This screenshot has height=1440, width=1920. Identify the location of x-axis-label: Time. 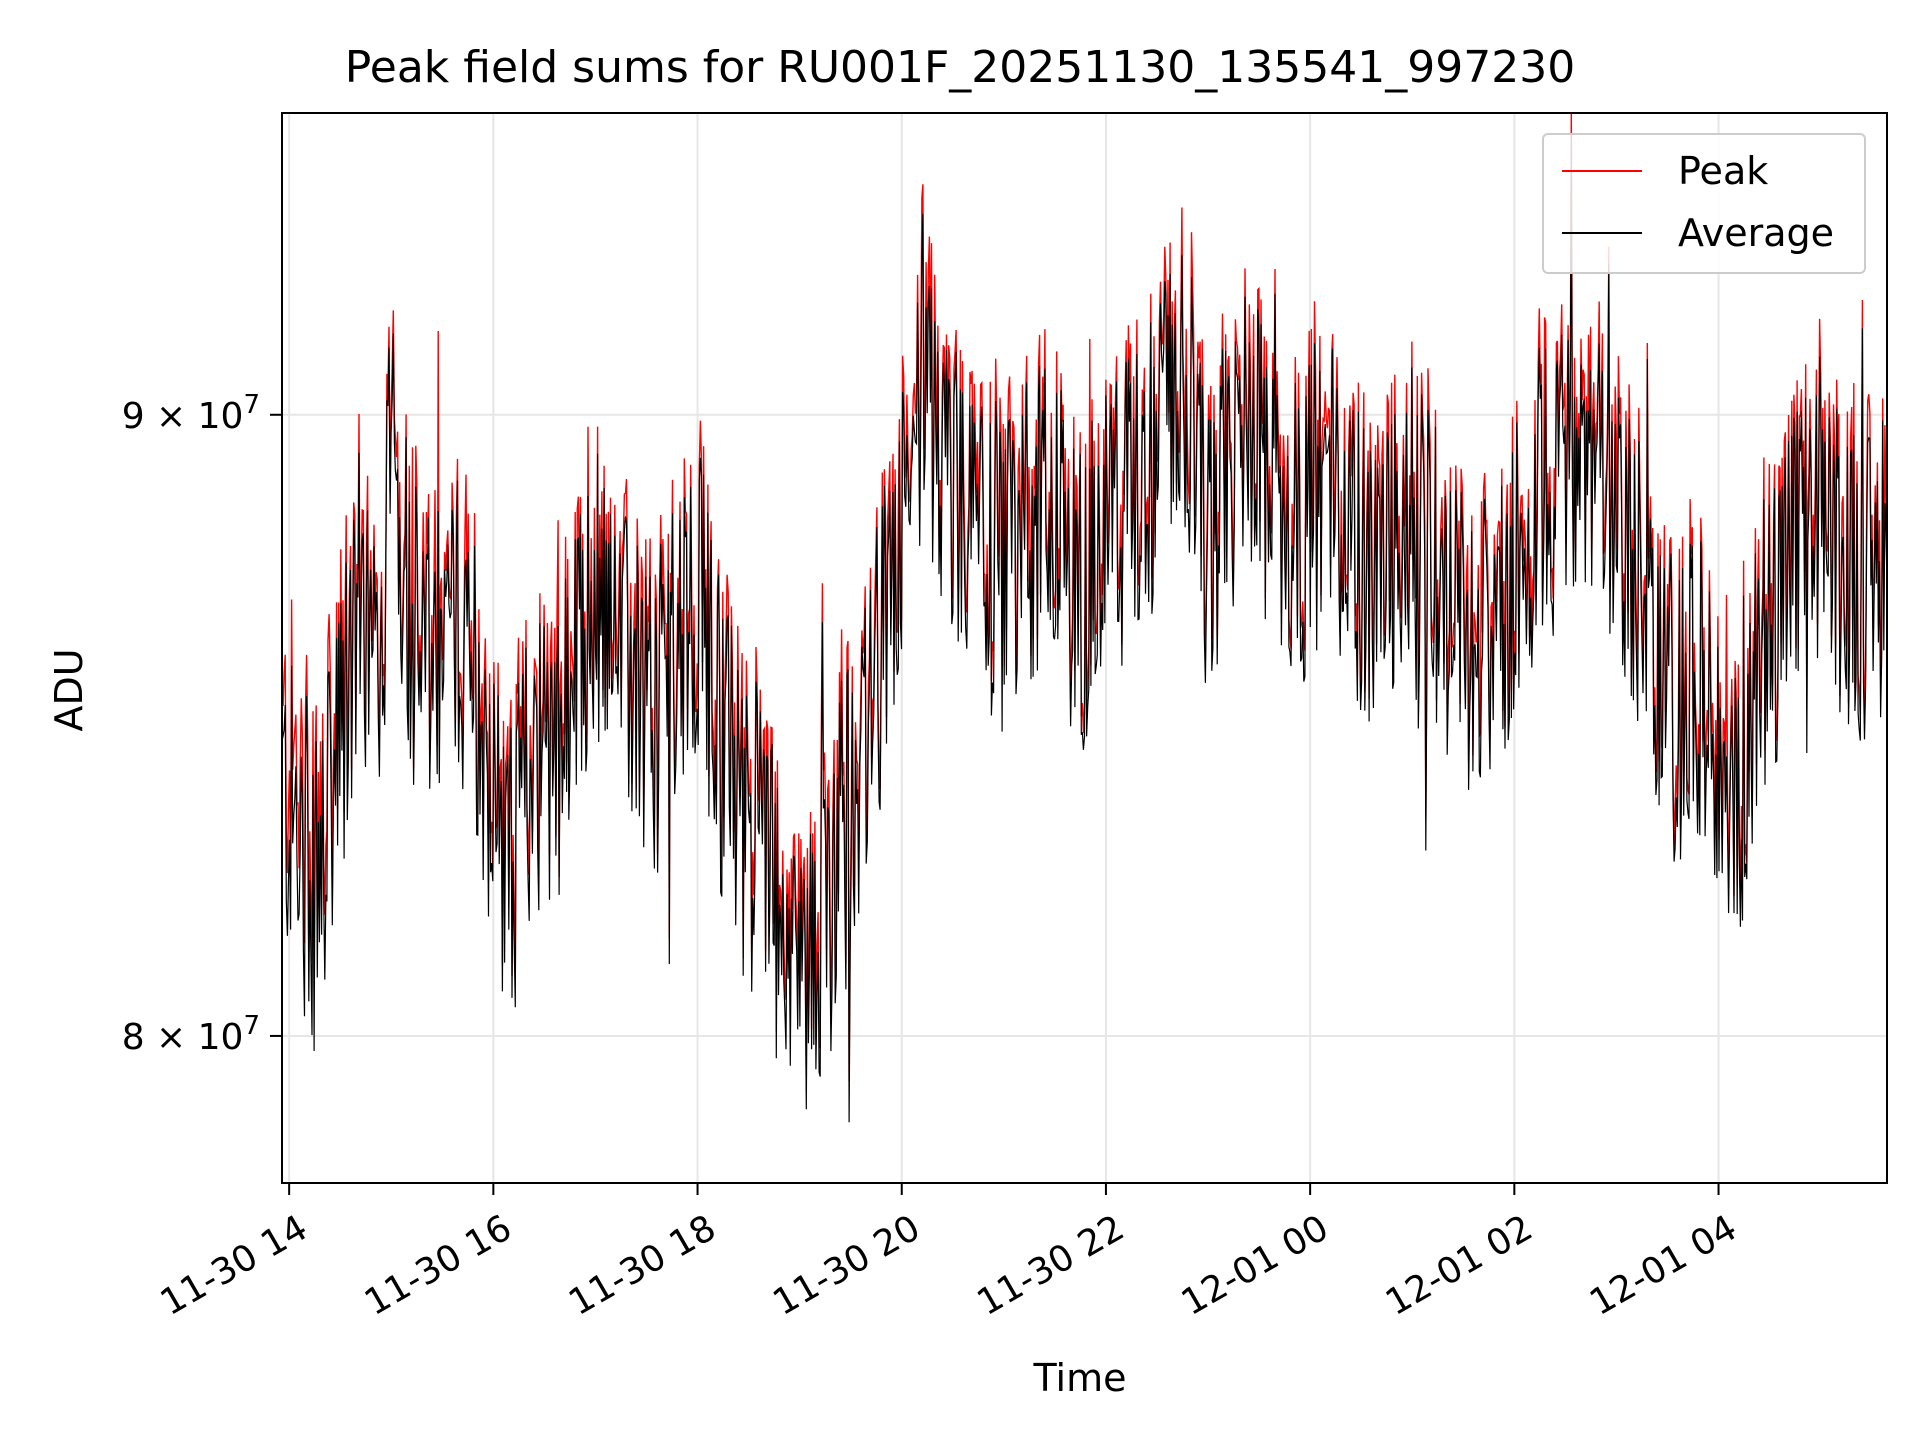
(1080, 1378).